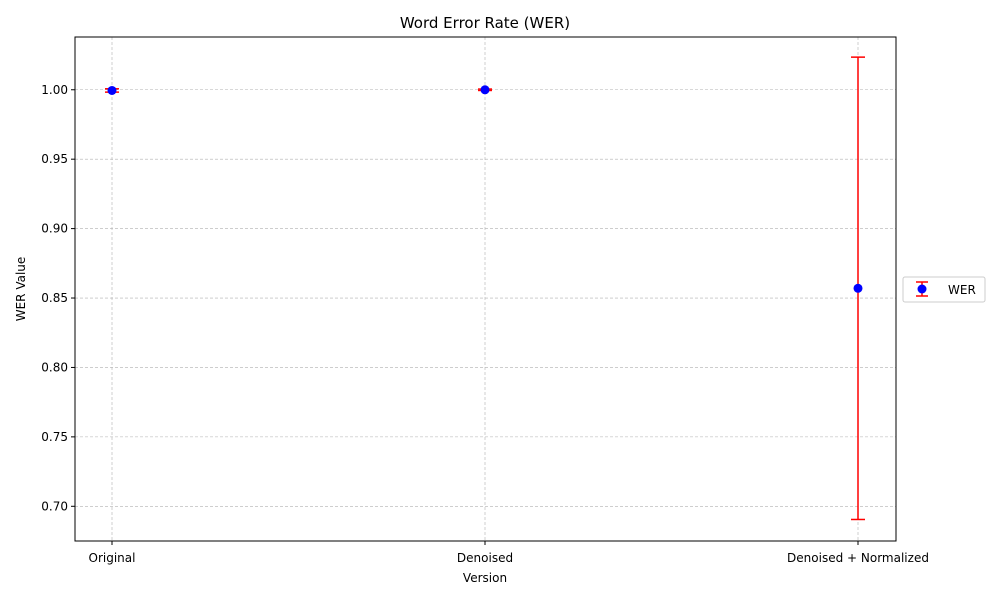 The image size is (1000, 600). I want to click on x-tick-label: Original, so click(112, 558).